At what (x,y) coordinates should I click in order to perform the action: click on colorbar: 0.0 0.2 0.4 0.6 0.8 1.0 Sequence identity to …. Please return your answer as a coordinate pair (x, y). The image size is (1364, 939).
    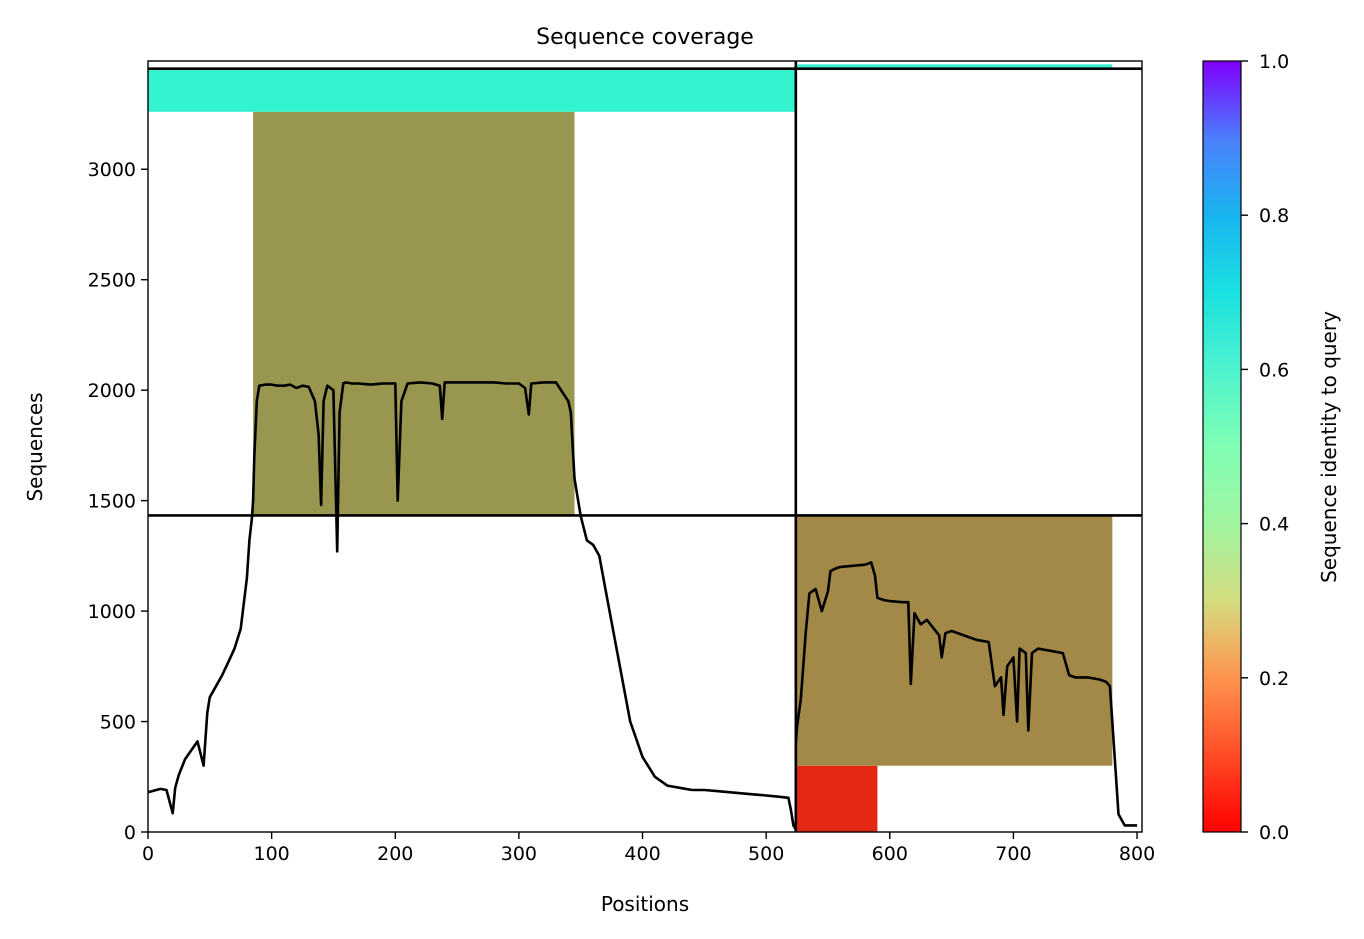
    Looking at the image, I should click on (1271, 447).